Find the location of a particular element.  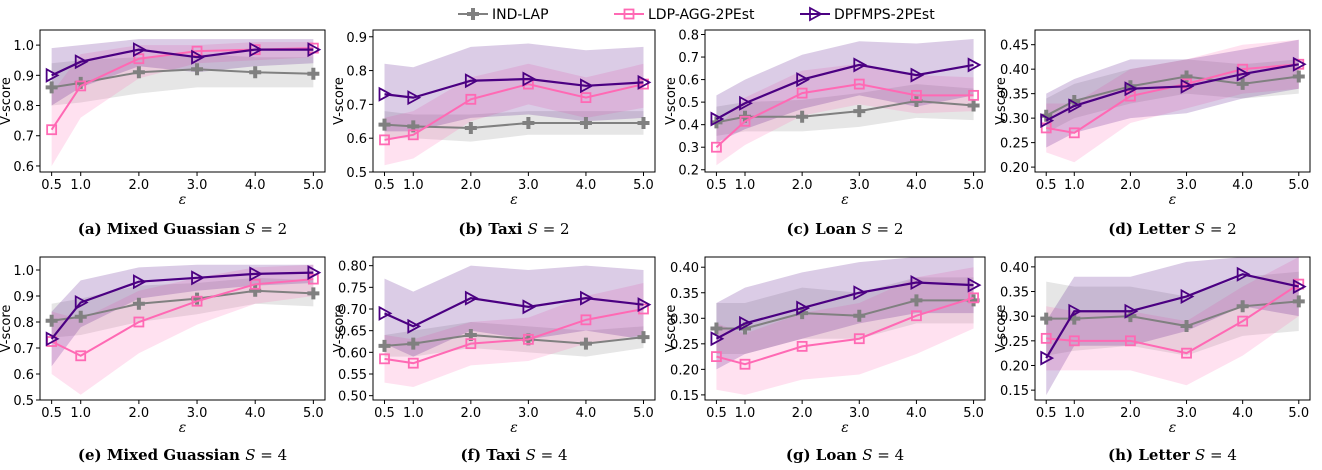

panel-caption: (g) Loan S = 4 is located at coordinates (845, 455).